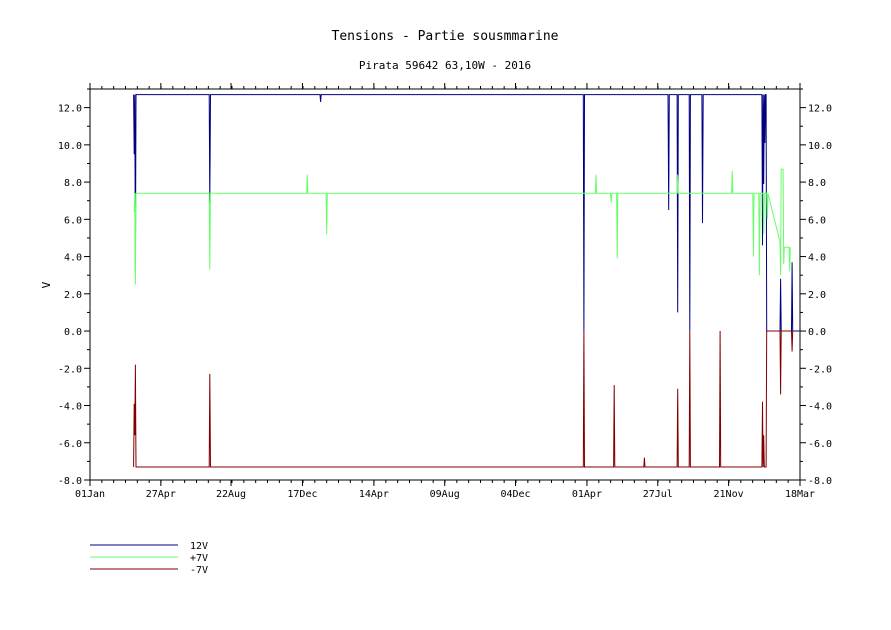 This screenshot has width=891, height=630. What do you see at coordinates (820, 444) in the screenshot?
I see `y-tick-label-right: -6.0` at bounding box center [820, 444].